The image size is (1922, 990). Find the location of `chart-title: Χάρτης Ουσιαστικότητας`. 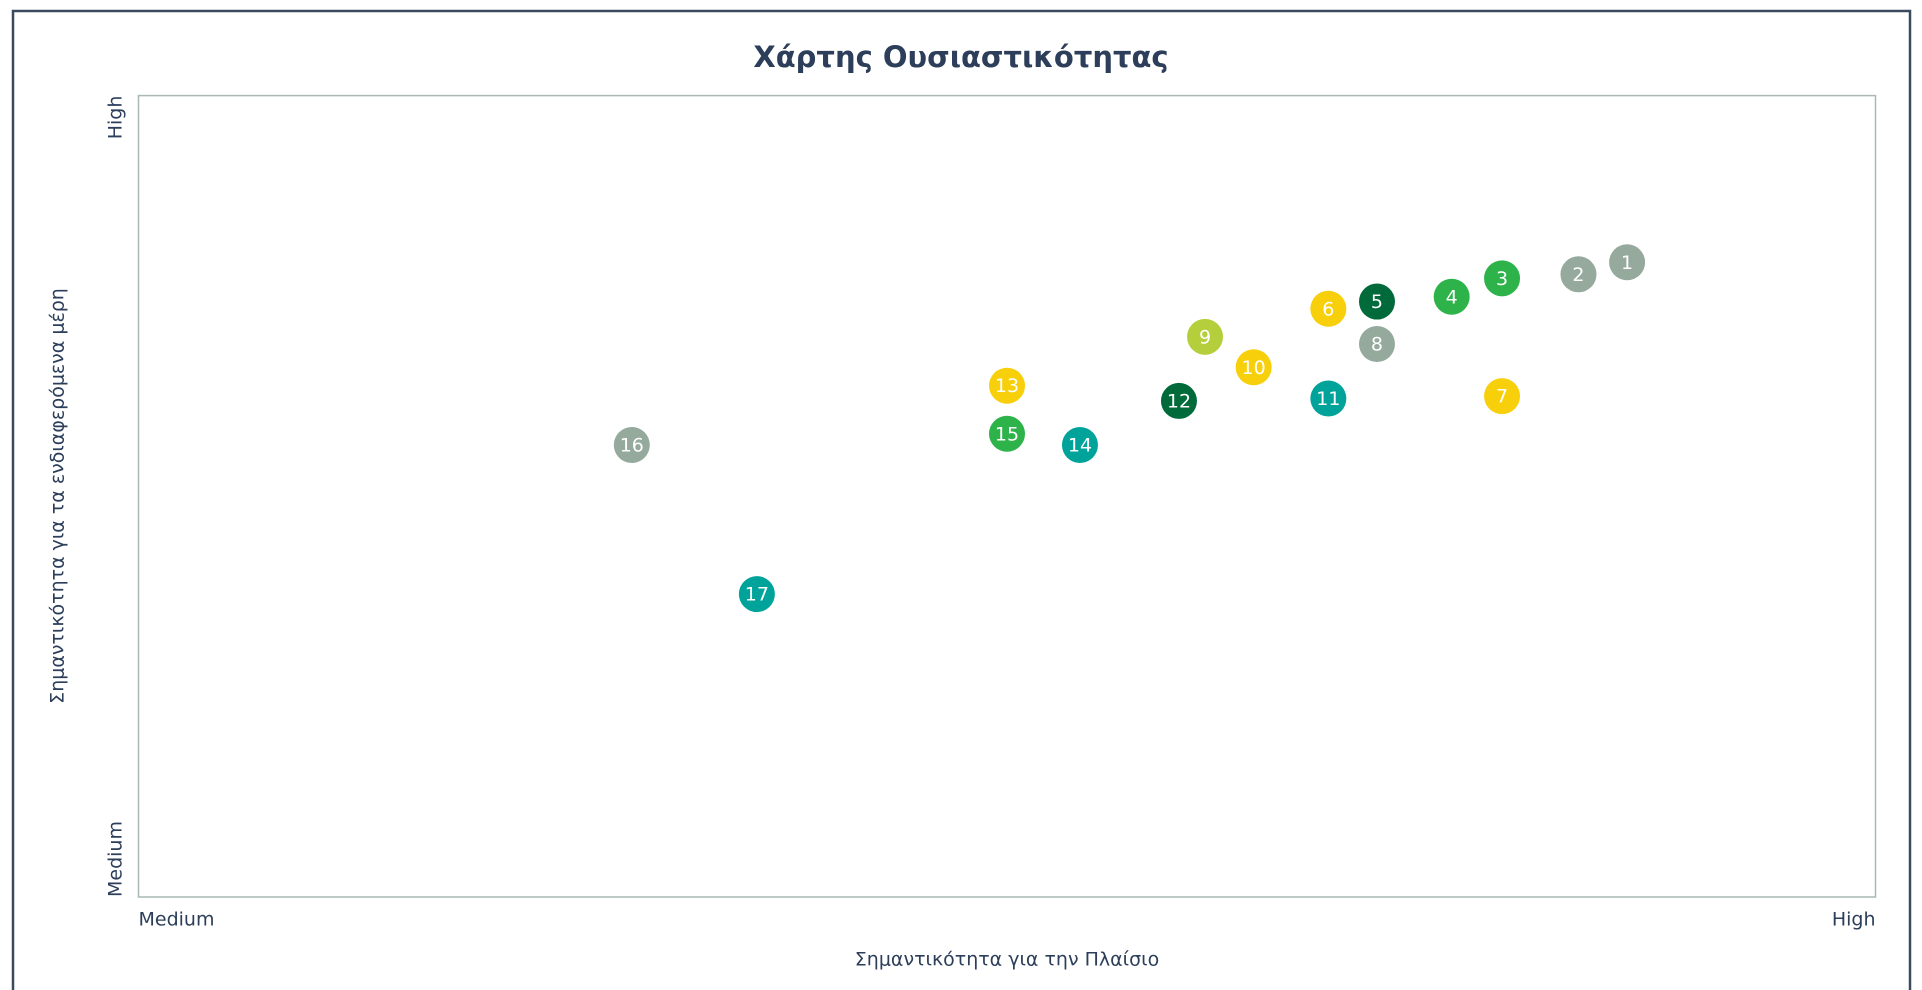

chart-title: Χάρτης Ουσιαστικότητας is located at coordinates (960, 57).